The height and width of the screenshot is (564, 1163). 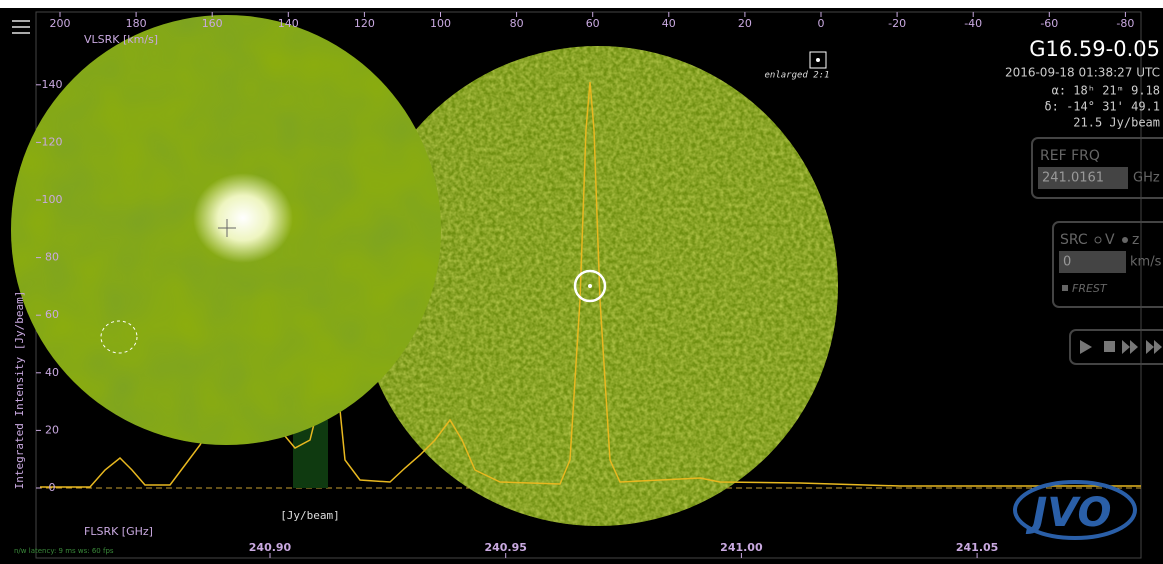 I want to click on velocity-tick-label: 0, so click(x=821, y=23).